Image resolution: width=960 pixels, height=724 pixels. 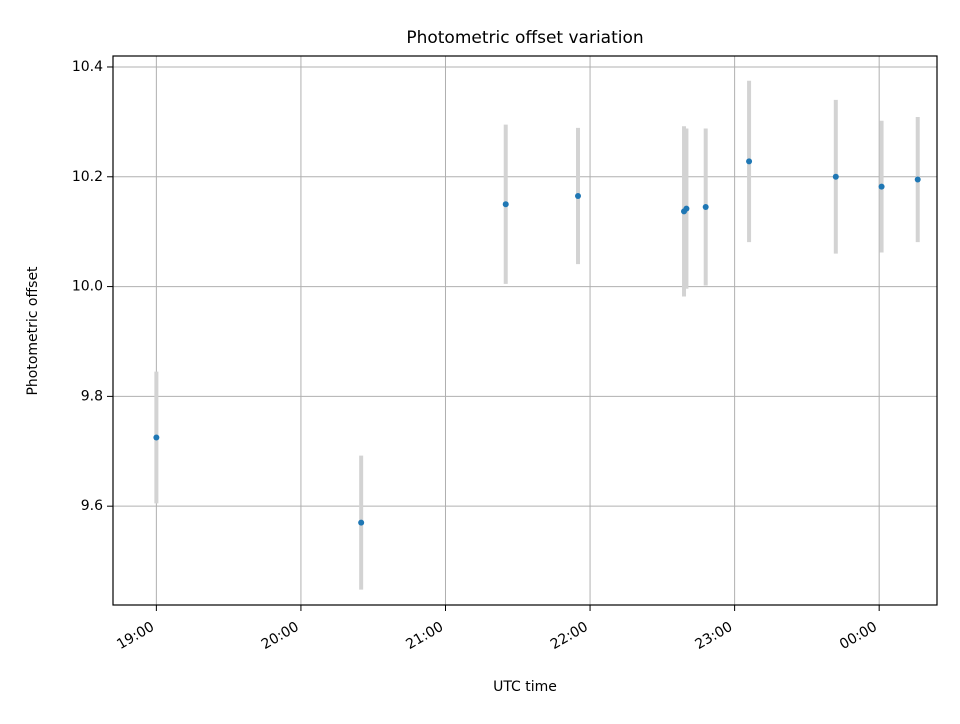 I want to click on y-tick-label: 10.4, so click(x=87, y=67).